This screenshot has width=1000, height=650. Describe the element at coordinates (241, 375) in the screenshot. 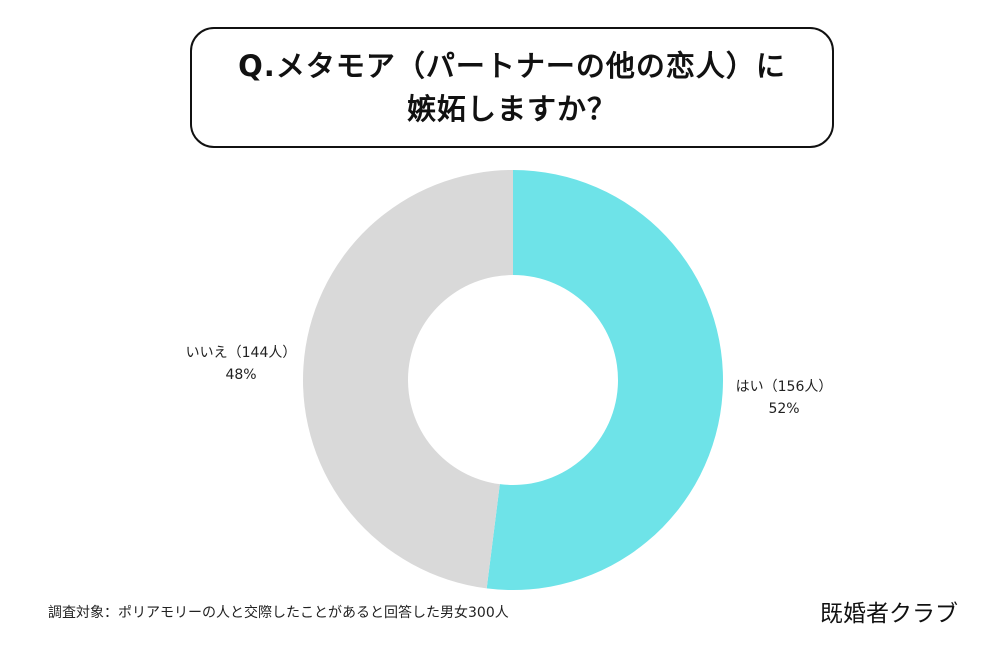

I see `slice-label-no-percent: 48%` at that location.